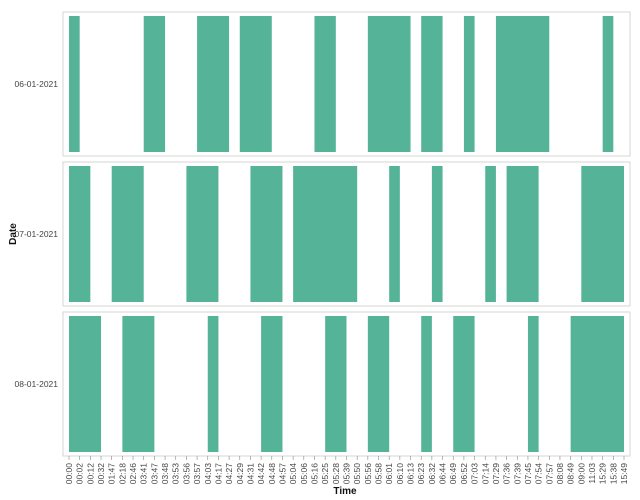  Describe the element at coordinates (186, 474) in the screenshot. I see `x-tick-label: 03:56` at that location.